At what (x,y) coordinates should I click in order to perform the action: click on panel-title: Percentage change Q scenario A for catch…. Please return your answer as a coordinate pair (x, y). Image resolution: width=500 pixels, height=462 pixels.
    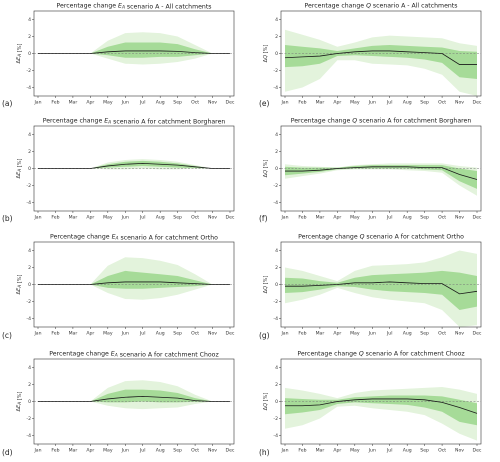
    Looking at the image, I should click on (380, 354).